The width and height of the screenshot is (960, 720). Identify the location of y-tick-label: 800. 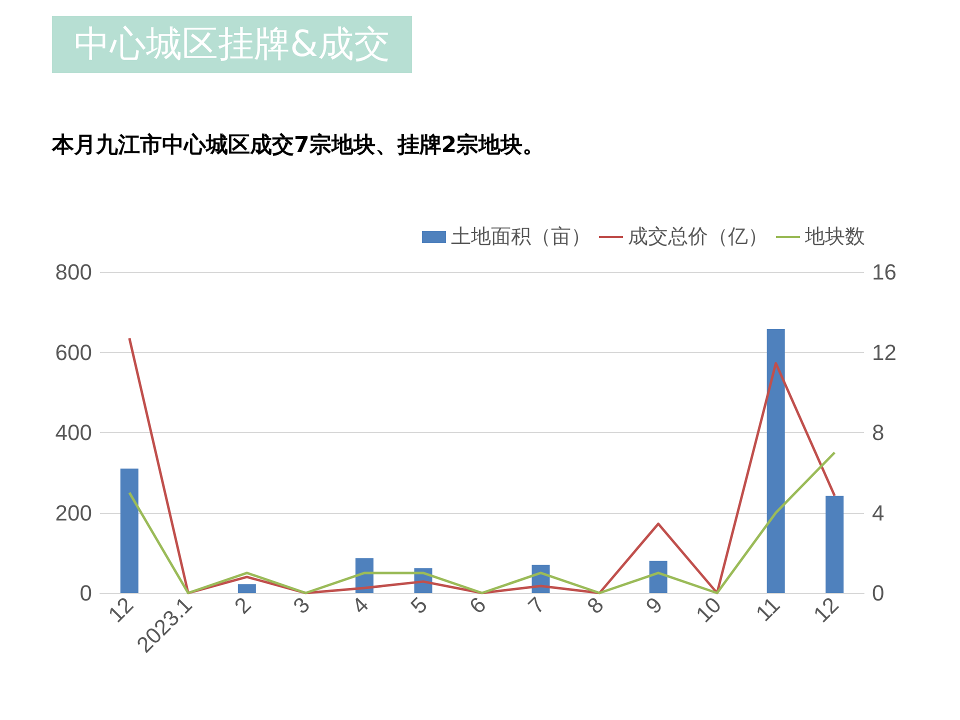
(73, 272).